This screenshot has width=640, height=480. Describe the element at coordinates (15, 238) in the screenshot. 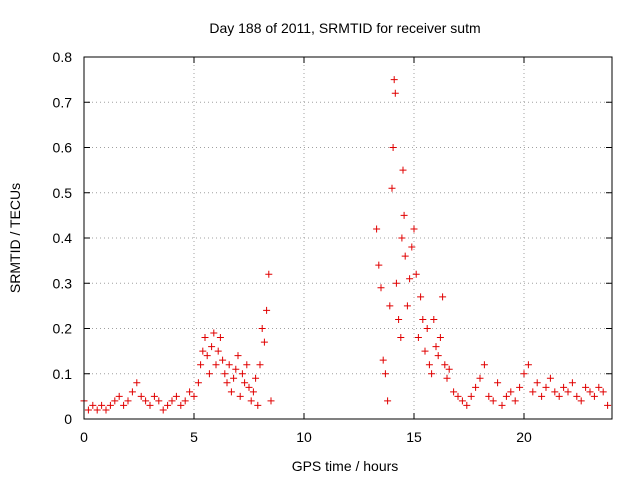

I see `y-axis-label: SRMTID / TECUs` at that location.